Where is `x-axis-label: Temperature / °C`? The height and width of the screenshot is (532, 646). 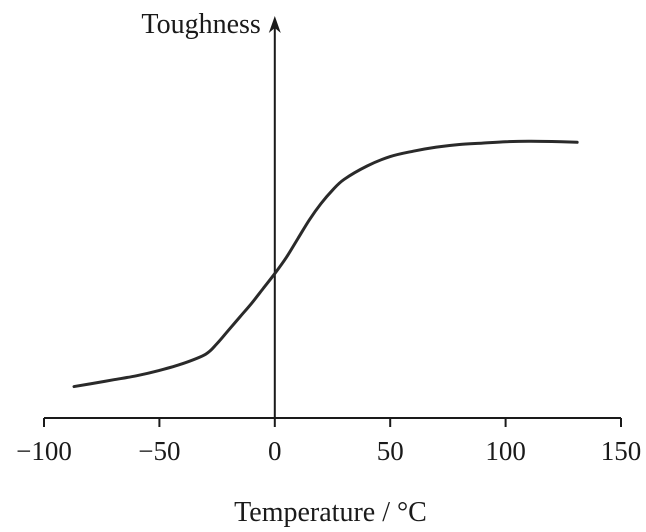
x-axis-label: Temperature / °C is located at coordinates (330, 512).